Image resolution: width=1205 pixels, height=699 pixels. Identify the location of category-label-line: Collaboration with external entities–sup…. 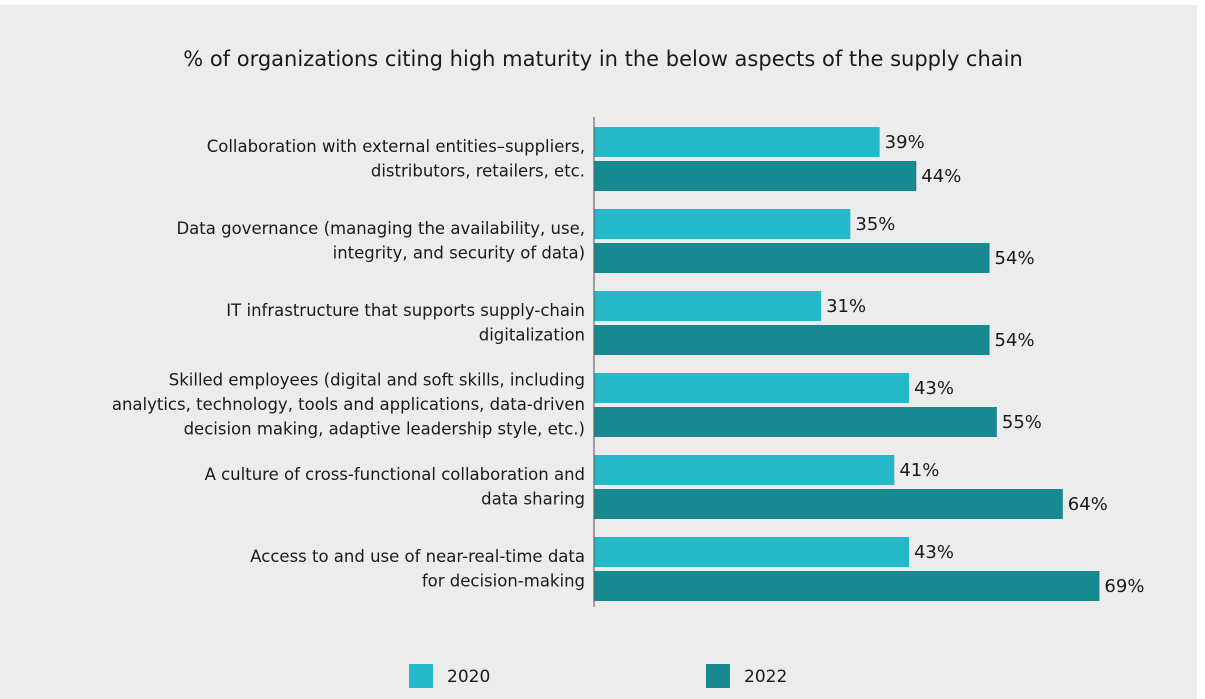
(396, 145).